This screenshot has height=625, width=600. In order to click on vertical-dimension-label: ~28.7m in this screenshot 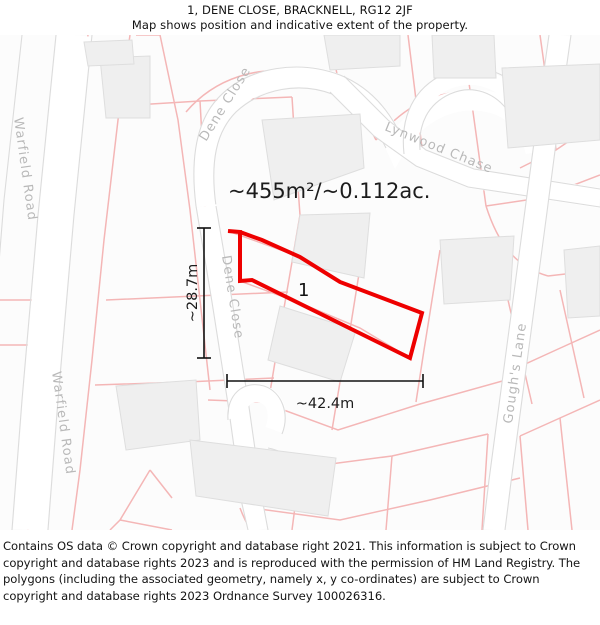, I will do `click(193, 293)`.